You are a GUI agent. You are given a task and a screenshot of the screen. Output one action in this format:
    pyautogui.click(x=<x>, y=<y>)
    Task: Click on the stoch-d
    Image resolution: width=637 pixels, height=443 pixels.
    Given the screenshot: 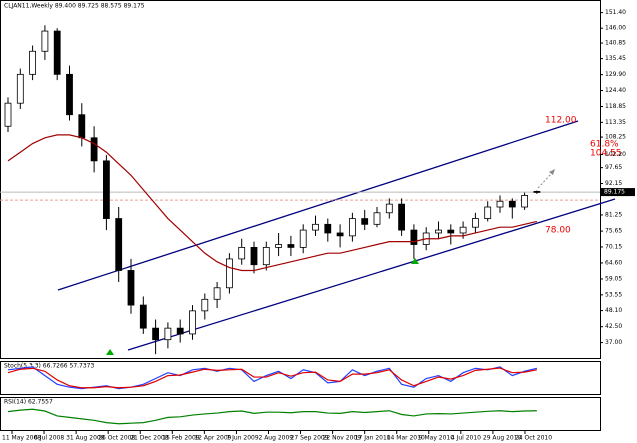 What is the action you would take?
    pyautogui.click(x=272, y=378)
    